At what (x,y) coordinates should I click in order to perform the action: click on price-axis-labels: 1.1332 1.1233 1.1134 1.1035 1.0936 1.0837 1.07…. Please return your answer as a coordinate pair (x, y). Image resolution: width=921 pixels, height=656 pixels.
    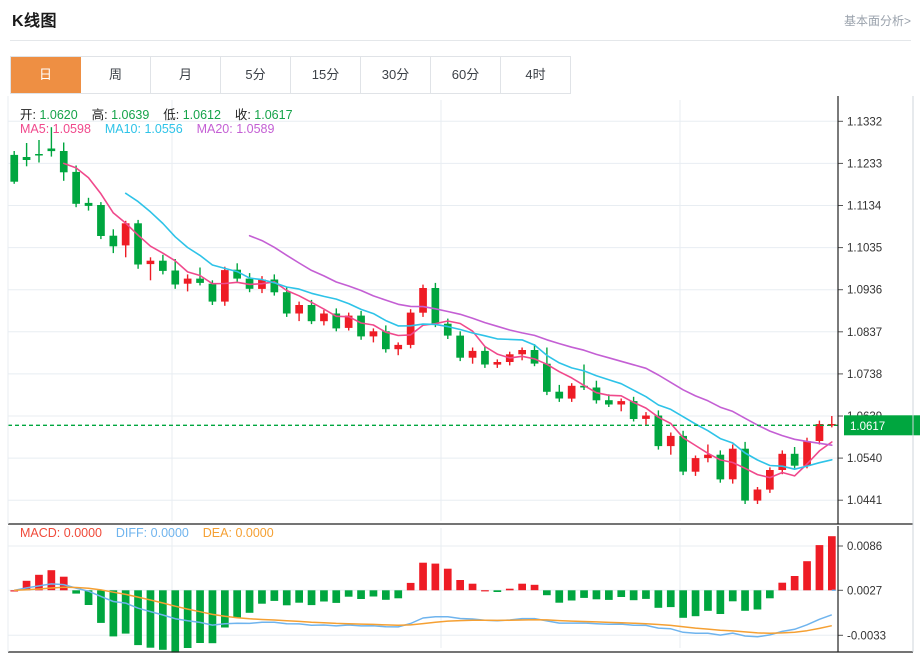
    Looking at the image, I should click on (860, 311).